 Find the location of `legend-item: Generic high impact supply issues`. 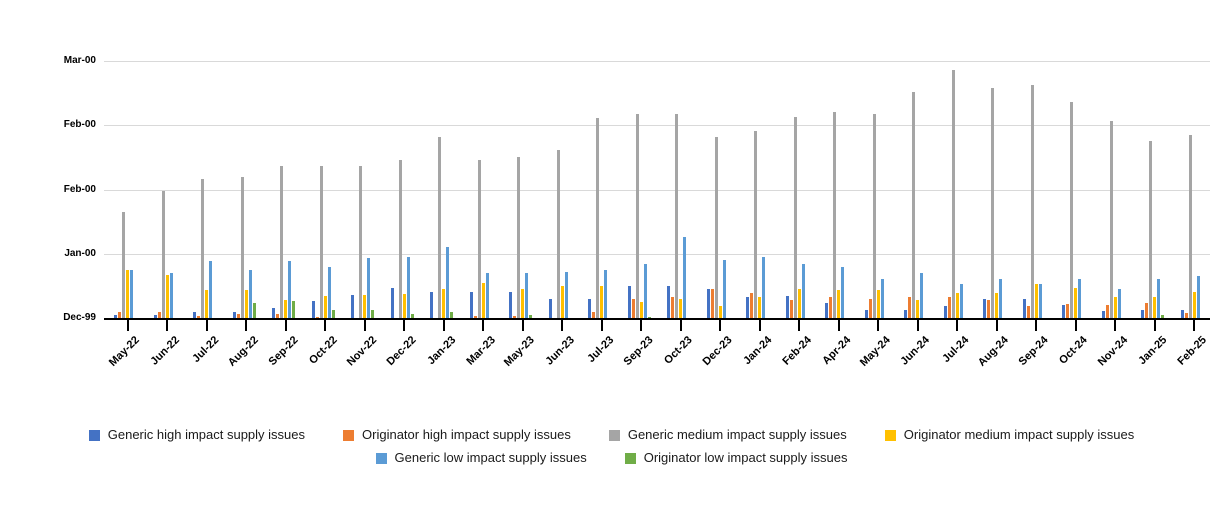

legend-item: Generic high impact supply issues is located at coordinates (196, 435).